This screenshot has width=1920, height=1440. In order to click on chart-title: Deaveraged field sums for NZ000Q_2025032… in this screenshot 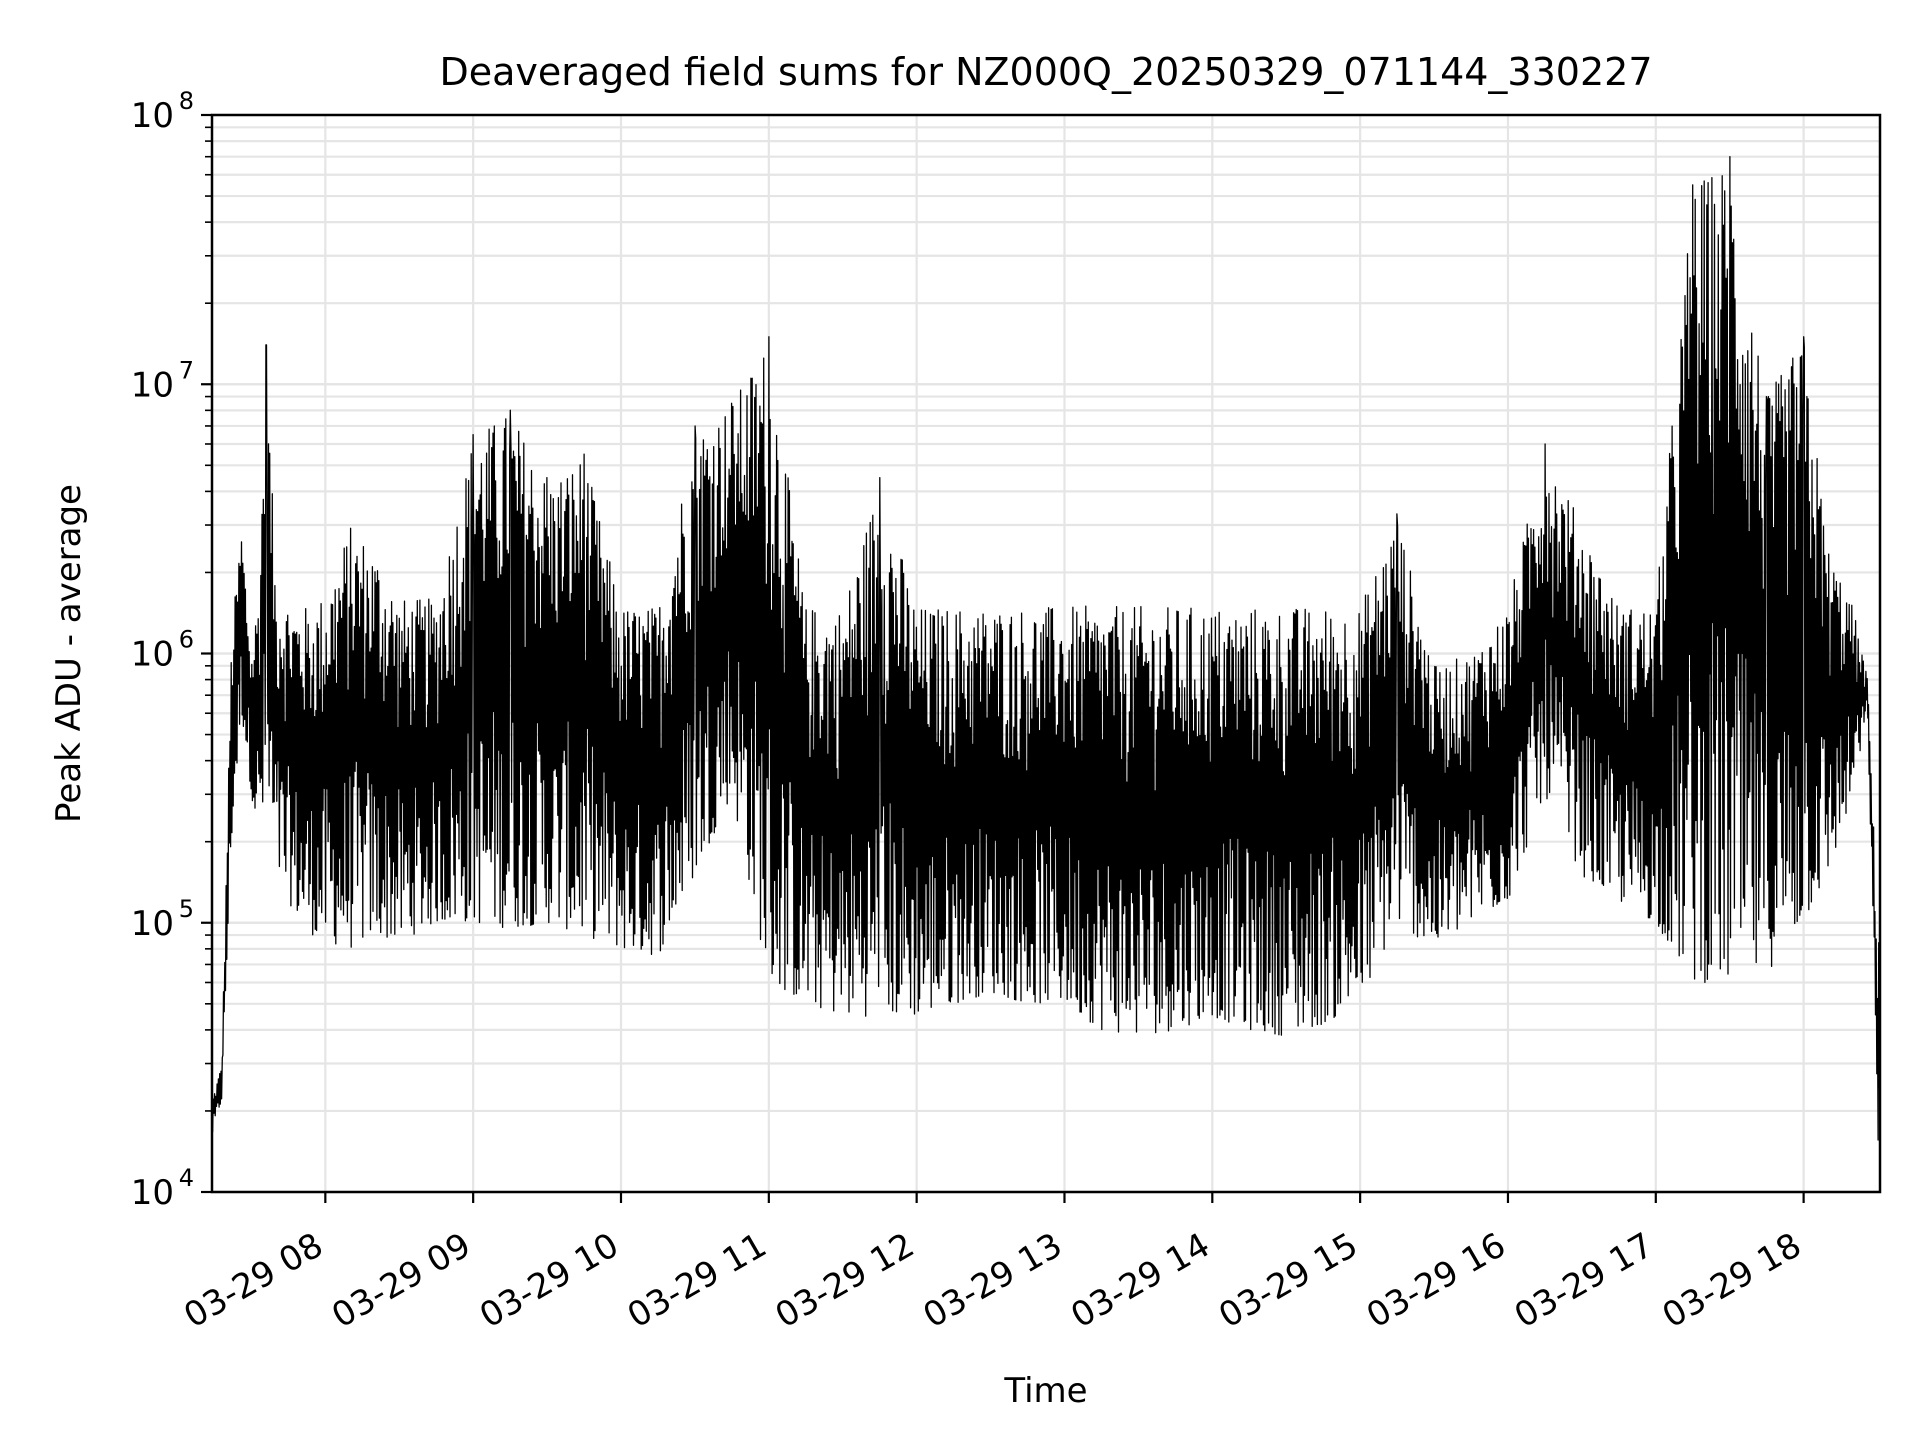, I will do `click(1045, 72)`.